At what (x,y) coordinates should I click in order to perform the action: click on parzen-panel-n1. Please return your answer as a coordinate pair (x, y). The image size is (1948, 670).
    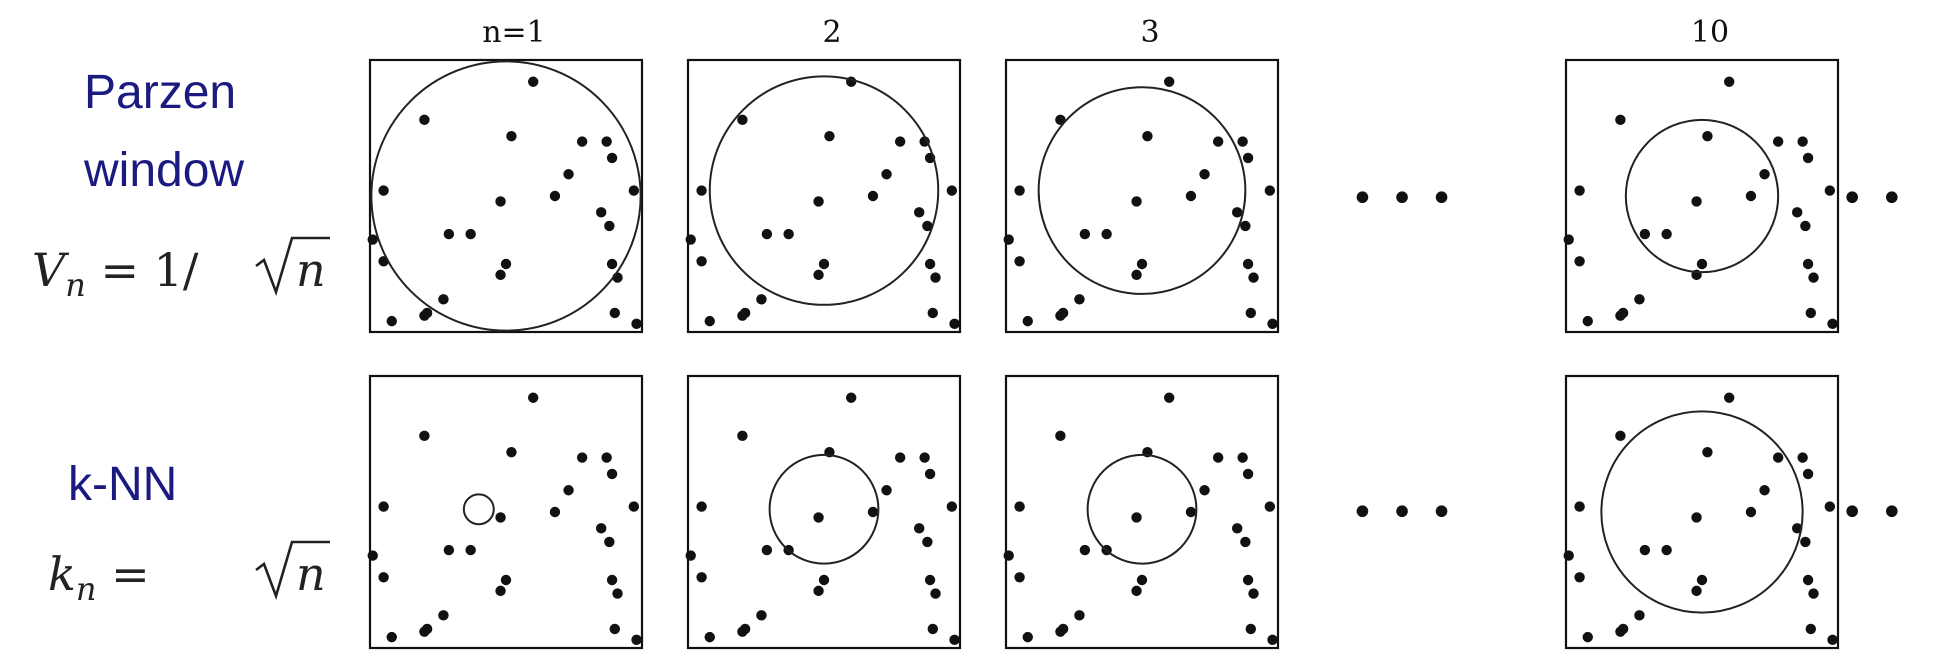
    Looking at the image, I should click on (506, 196).